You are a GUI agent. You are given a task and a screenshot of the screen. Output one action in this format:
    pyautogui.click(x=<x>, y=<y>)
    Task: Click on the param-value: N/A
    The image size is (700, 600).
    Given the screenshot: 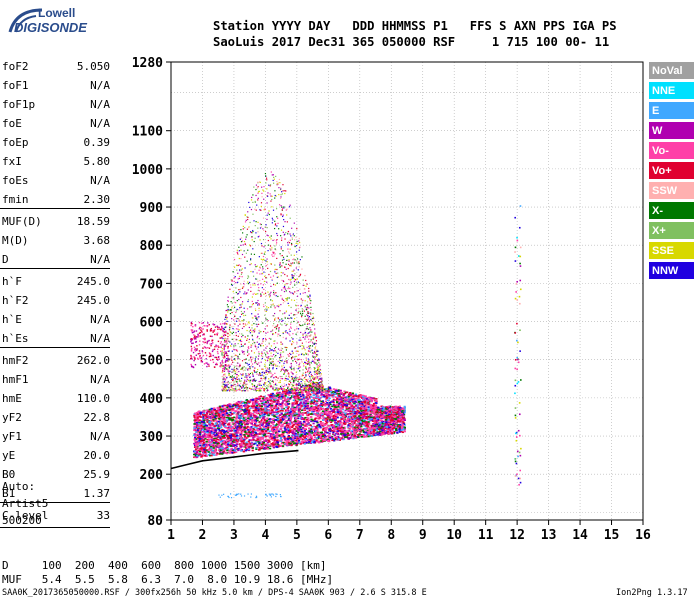 What is the action you would take?
    pyautogui.click(x=100, y=123)
    